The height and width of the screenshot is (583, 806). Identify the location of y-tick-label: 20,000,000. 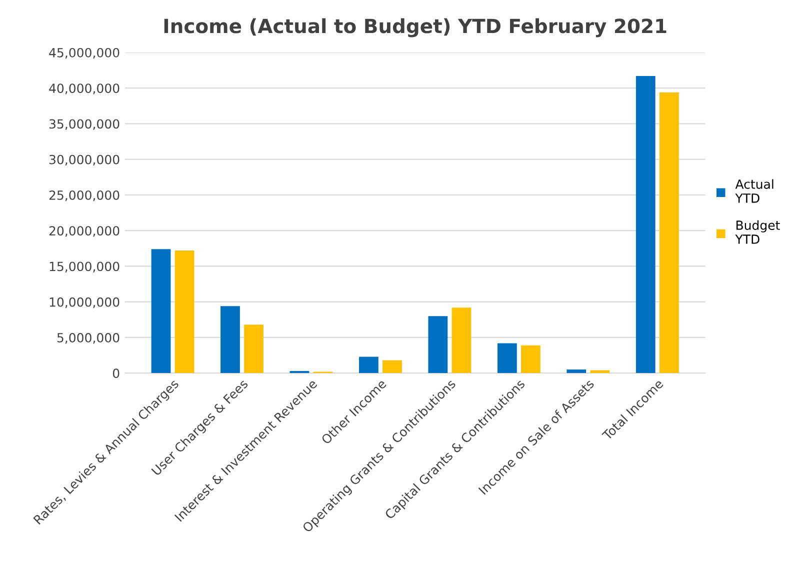
(84, 231).